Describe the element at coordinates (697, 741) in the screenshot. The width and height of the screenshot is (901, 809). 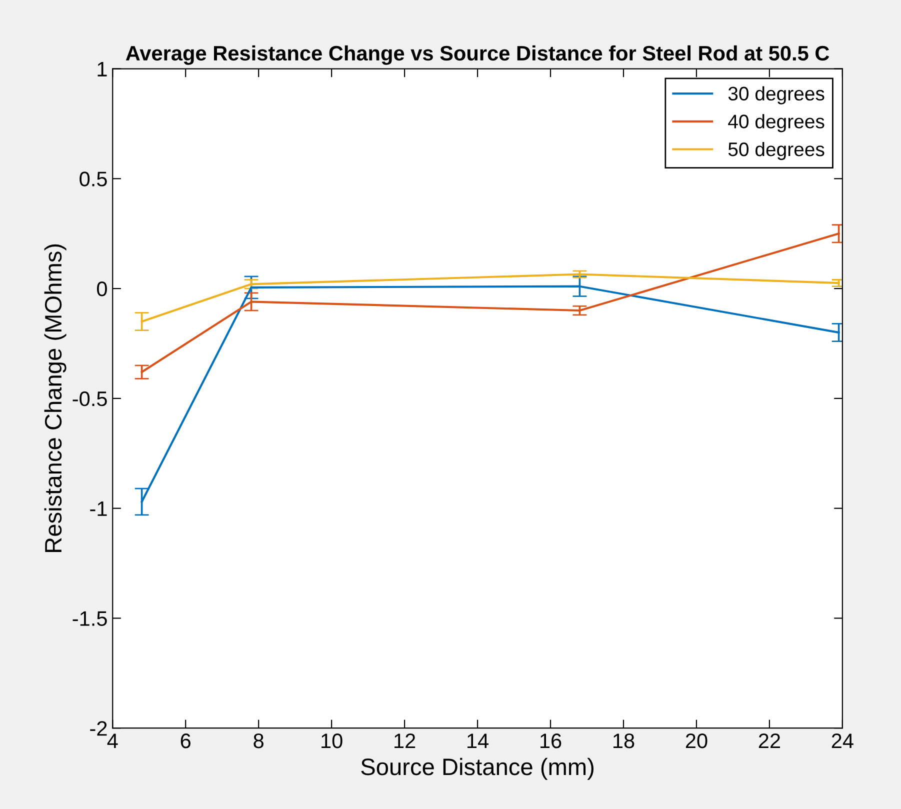
I see `x-tick-label: 20` at that location.